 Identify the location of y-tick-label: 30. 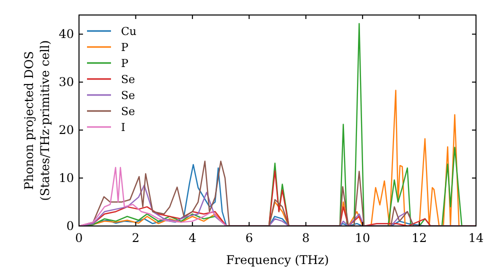
(66, 82).